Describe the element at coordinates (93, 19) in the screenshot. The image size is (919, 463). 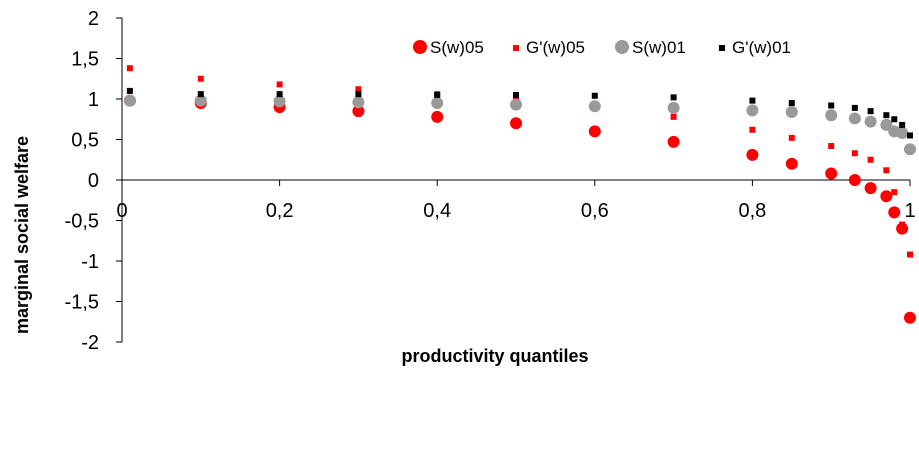
I see `y-tick-label: 2` at that location.